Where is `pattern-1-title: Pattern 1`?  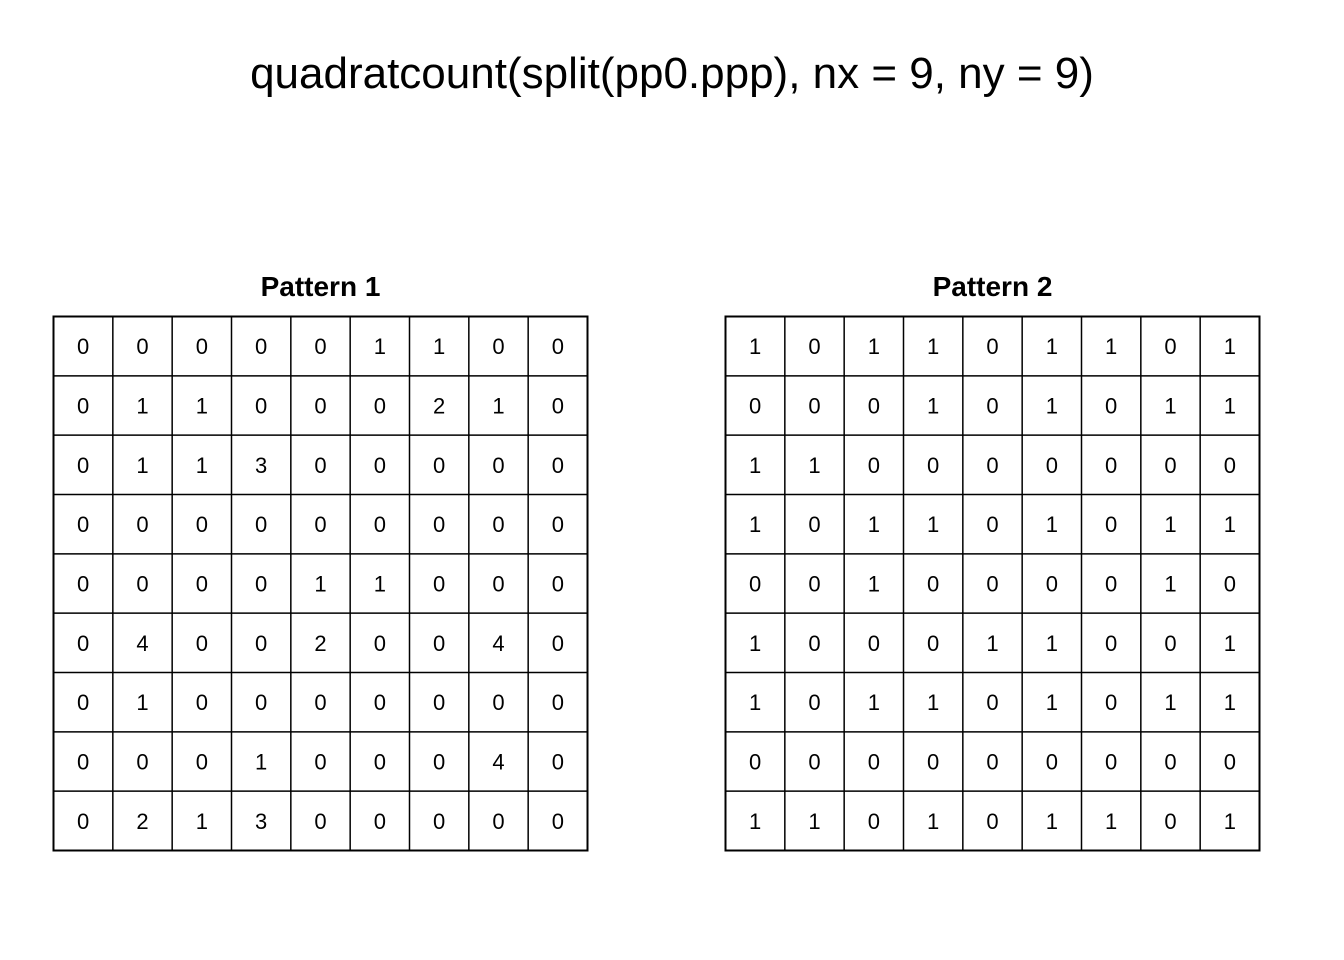
pattern-1-title: Pattern 1 is located at coordinates (320, 286).